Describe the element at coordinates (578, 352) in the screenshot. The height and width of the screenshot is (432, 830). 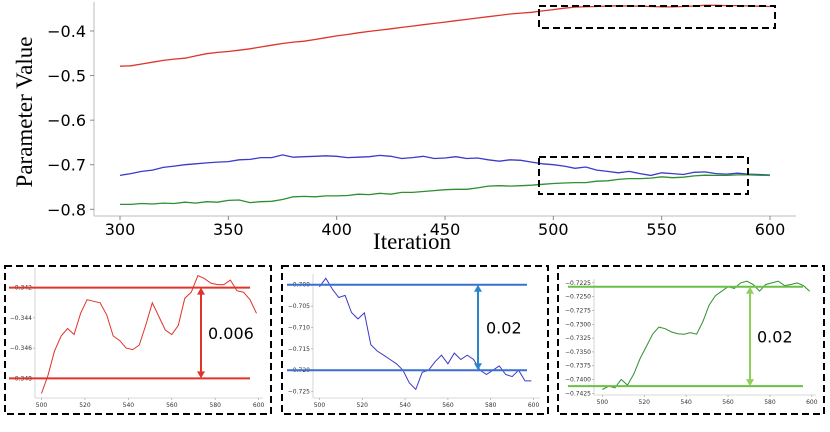
I see `inset-y-tick-label: −0.7350` at that location.